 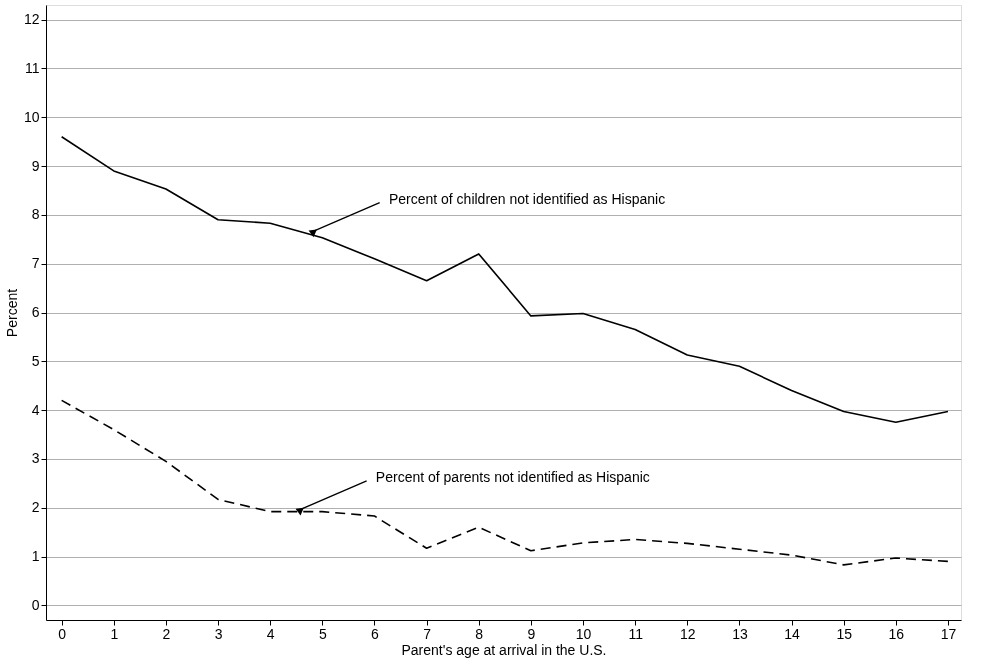 What do you see at coordinates (35, 458) in the screenshot?
I see `y-tick-label: 3` at bounding box center [35, 458].